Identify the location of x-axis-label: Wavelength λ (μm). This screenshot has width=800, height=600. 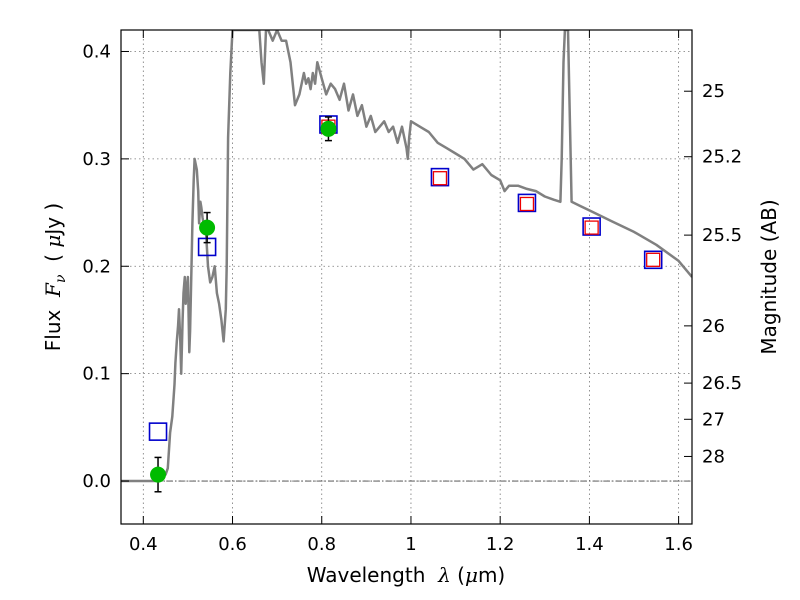
(406, 575).